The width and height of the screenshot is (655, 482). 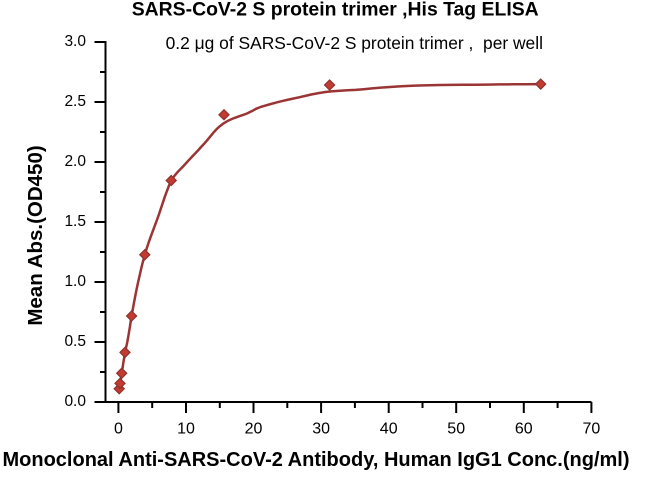 I want to click on svg-text: 30, so click(x=321, y=429).